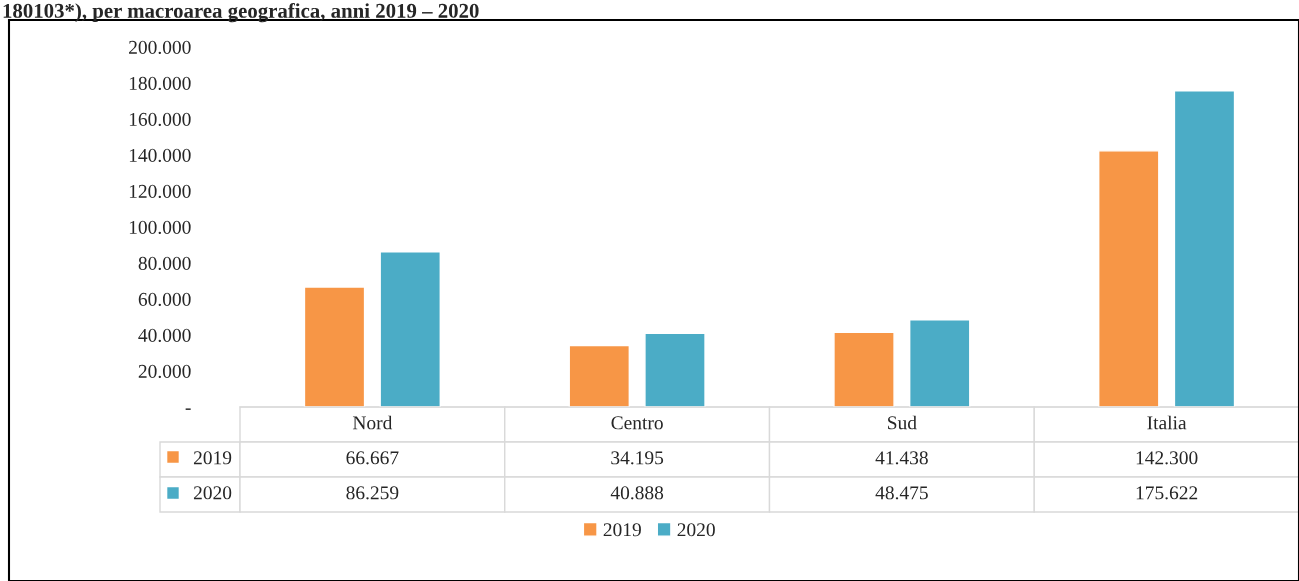 This screenshot has width=1299, height=581. Describe the element at coordinates (164, 335) in the screenshot. I see `y-tick-label: 40.000` at that location.